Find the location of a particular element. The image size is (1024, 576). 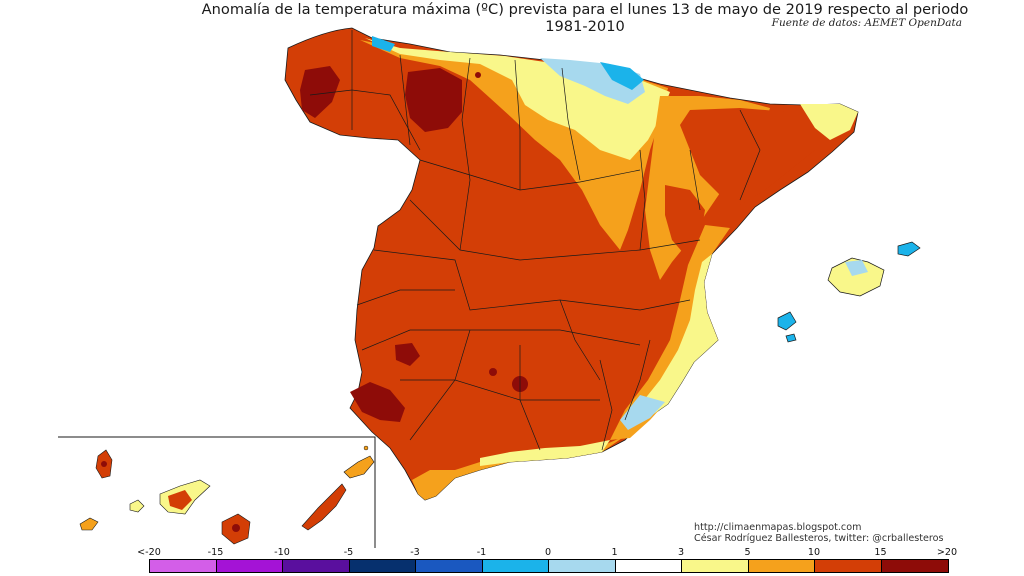

legend-tick-label: 10 is located at coordinates (814, 552).